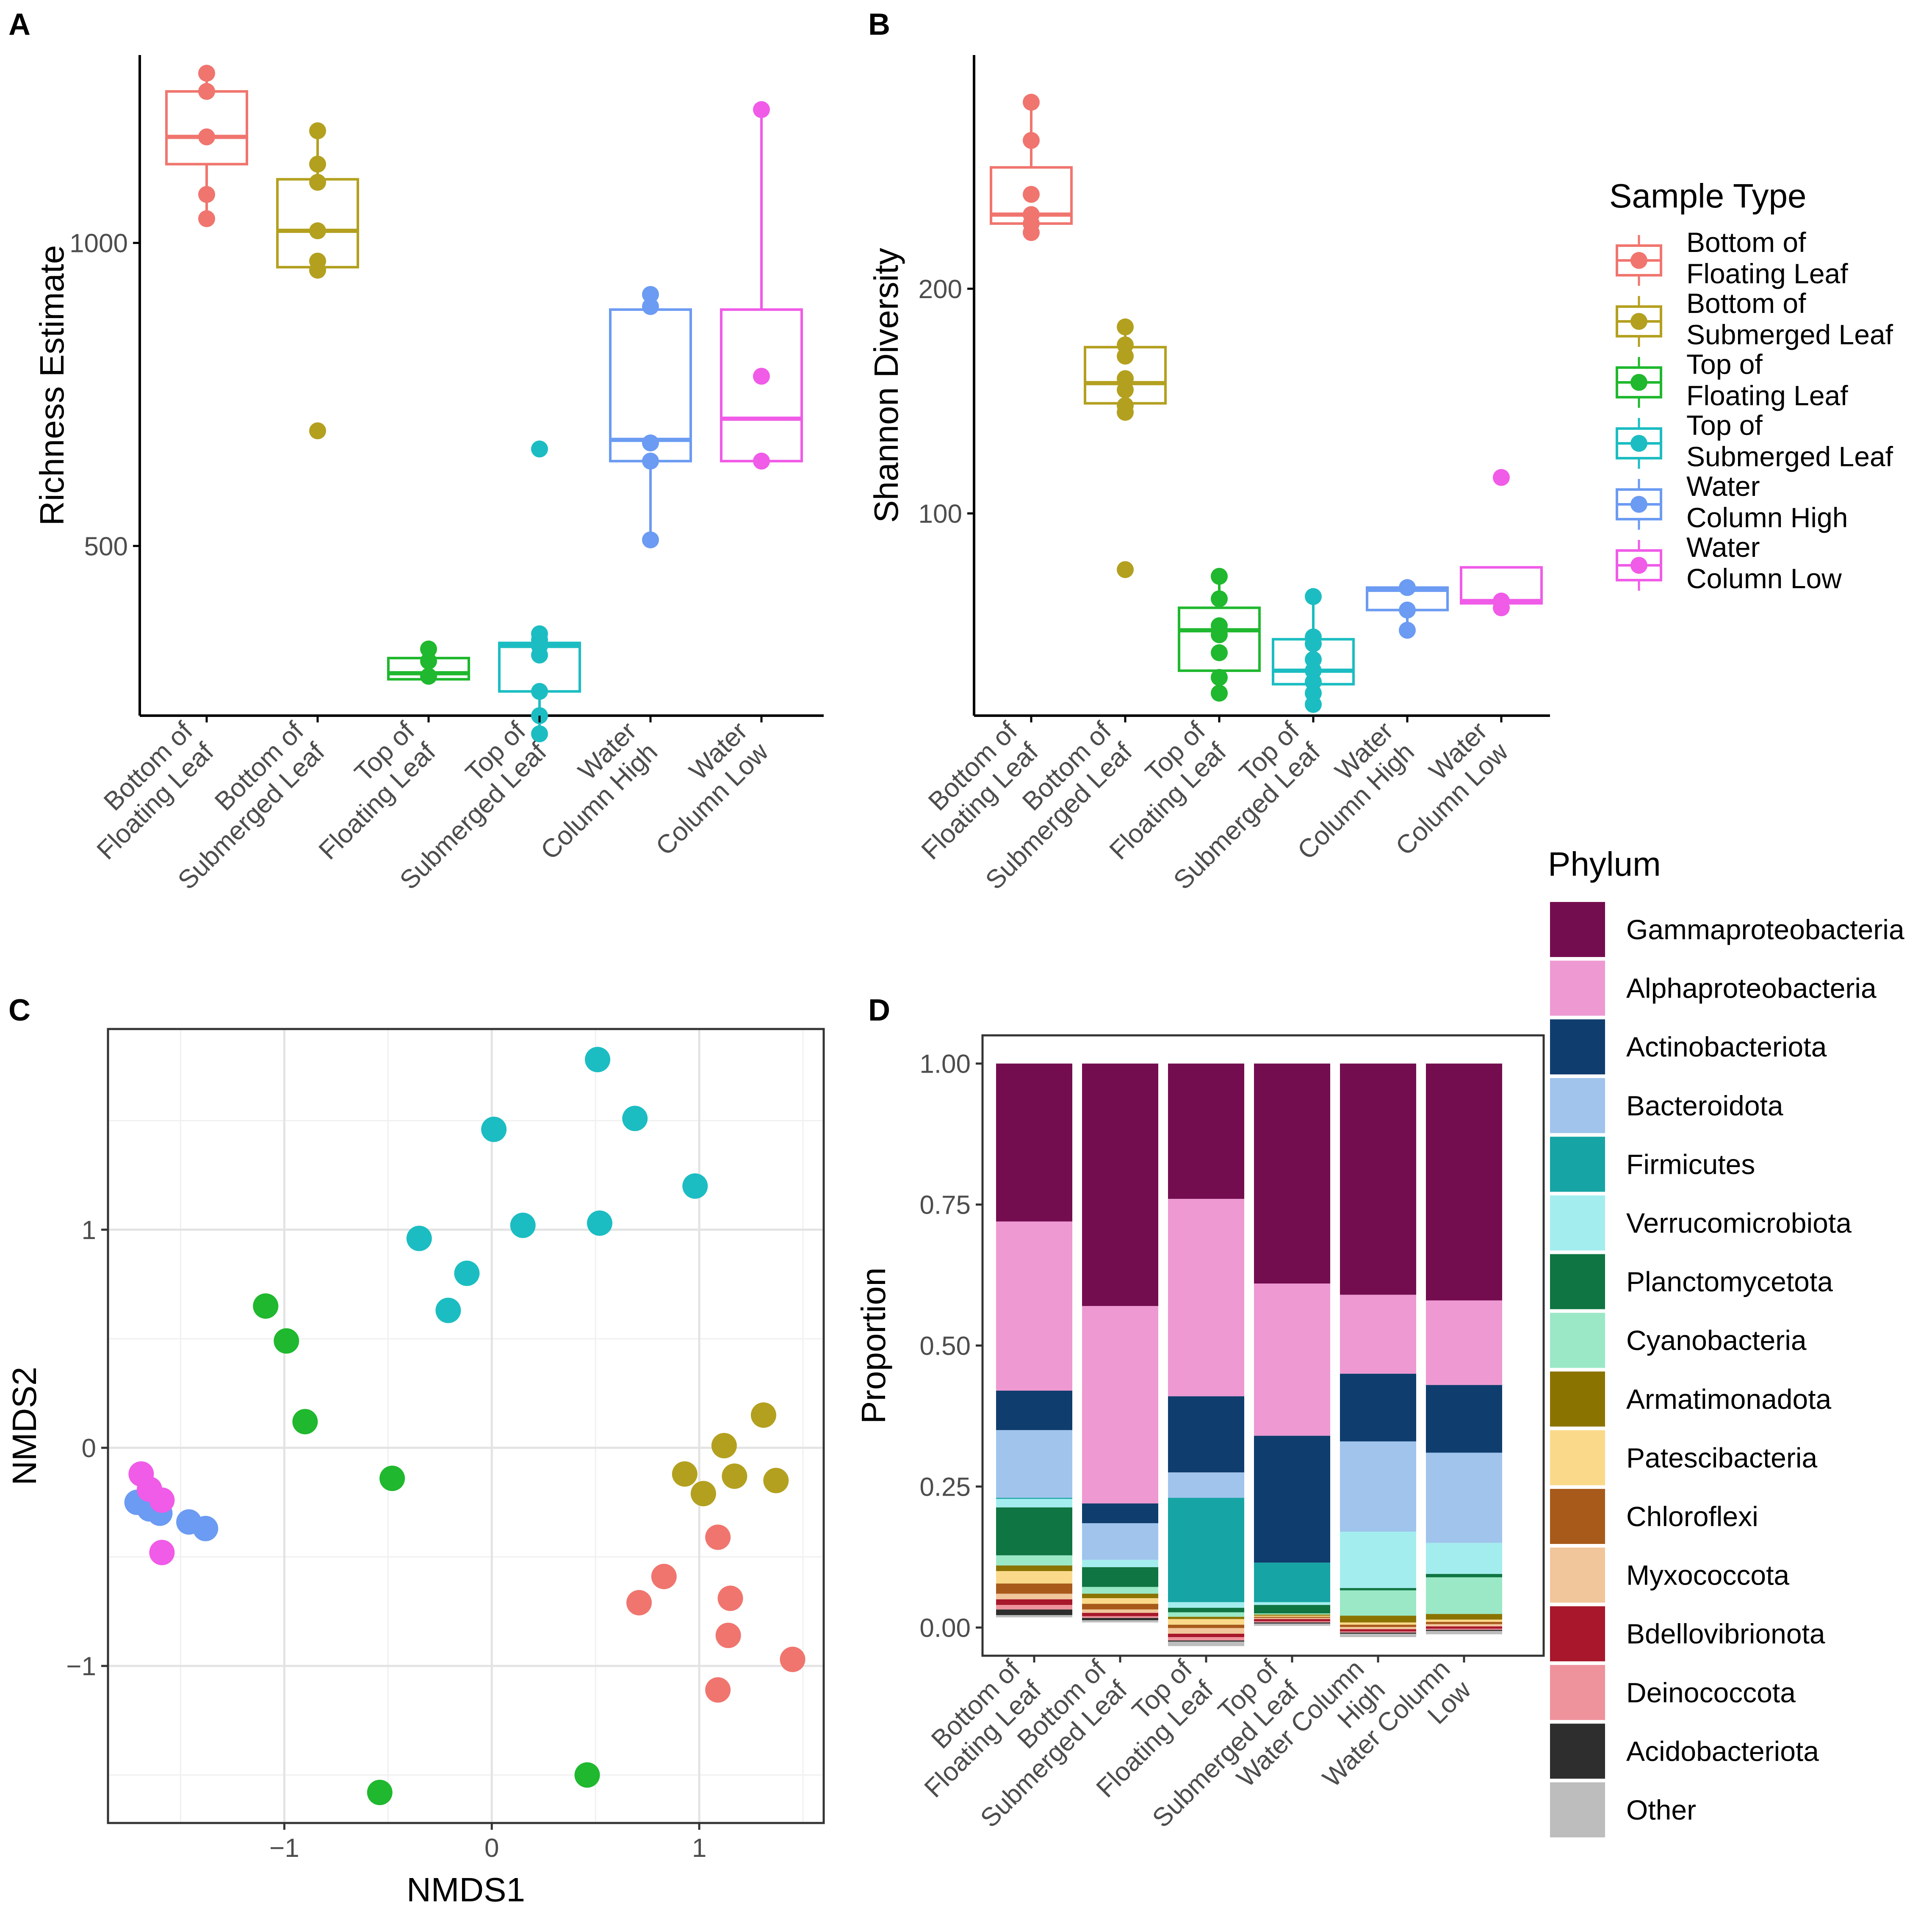  Describe the element at coordinates (1206, 1622) in the screenshot. I see `bar-segment-patescibacteria` at that location.